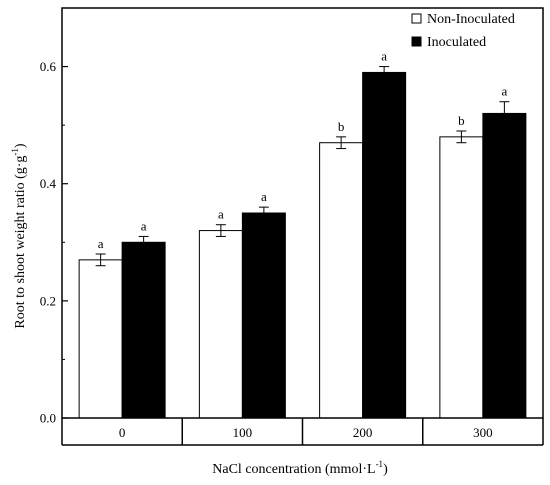  What do you see at coordinates (341, 126) in the screenshot?
I see `sig-label-0-200: b` at bounding box center [341, 126].